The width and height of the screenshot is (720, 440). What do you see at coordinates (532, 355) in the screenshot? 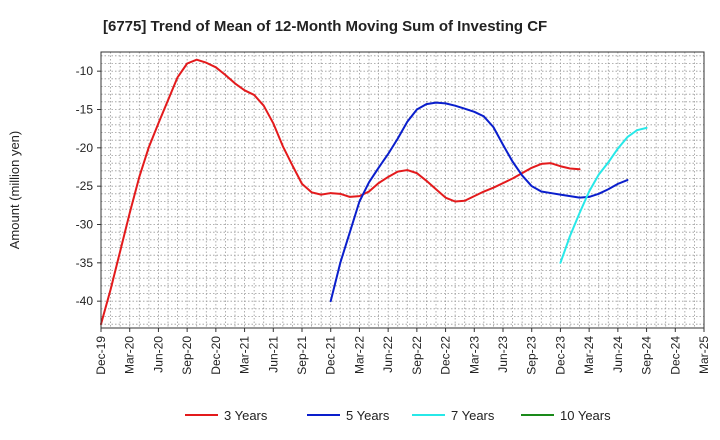
I see `x-tick-label: Sep-23` at bounding box center [532, 355].